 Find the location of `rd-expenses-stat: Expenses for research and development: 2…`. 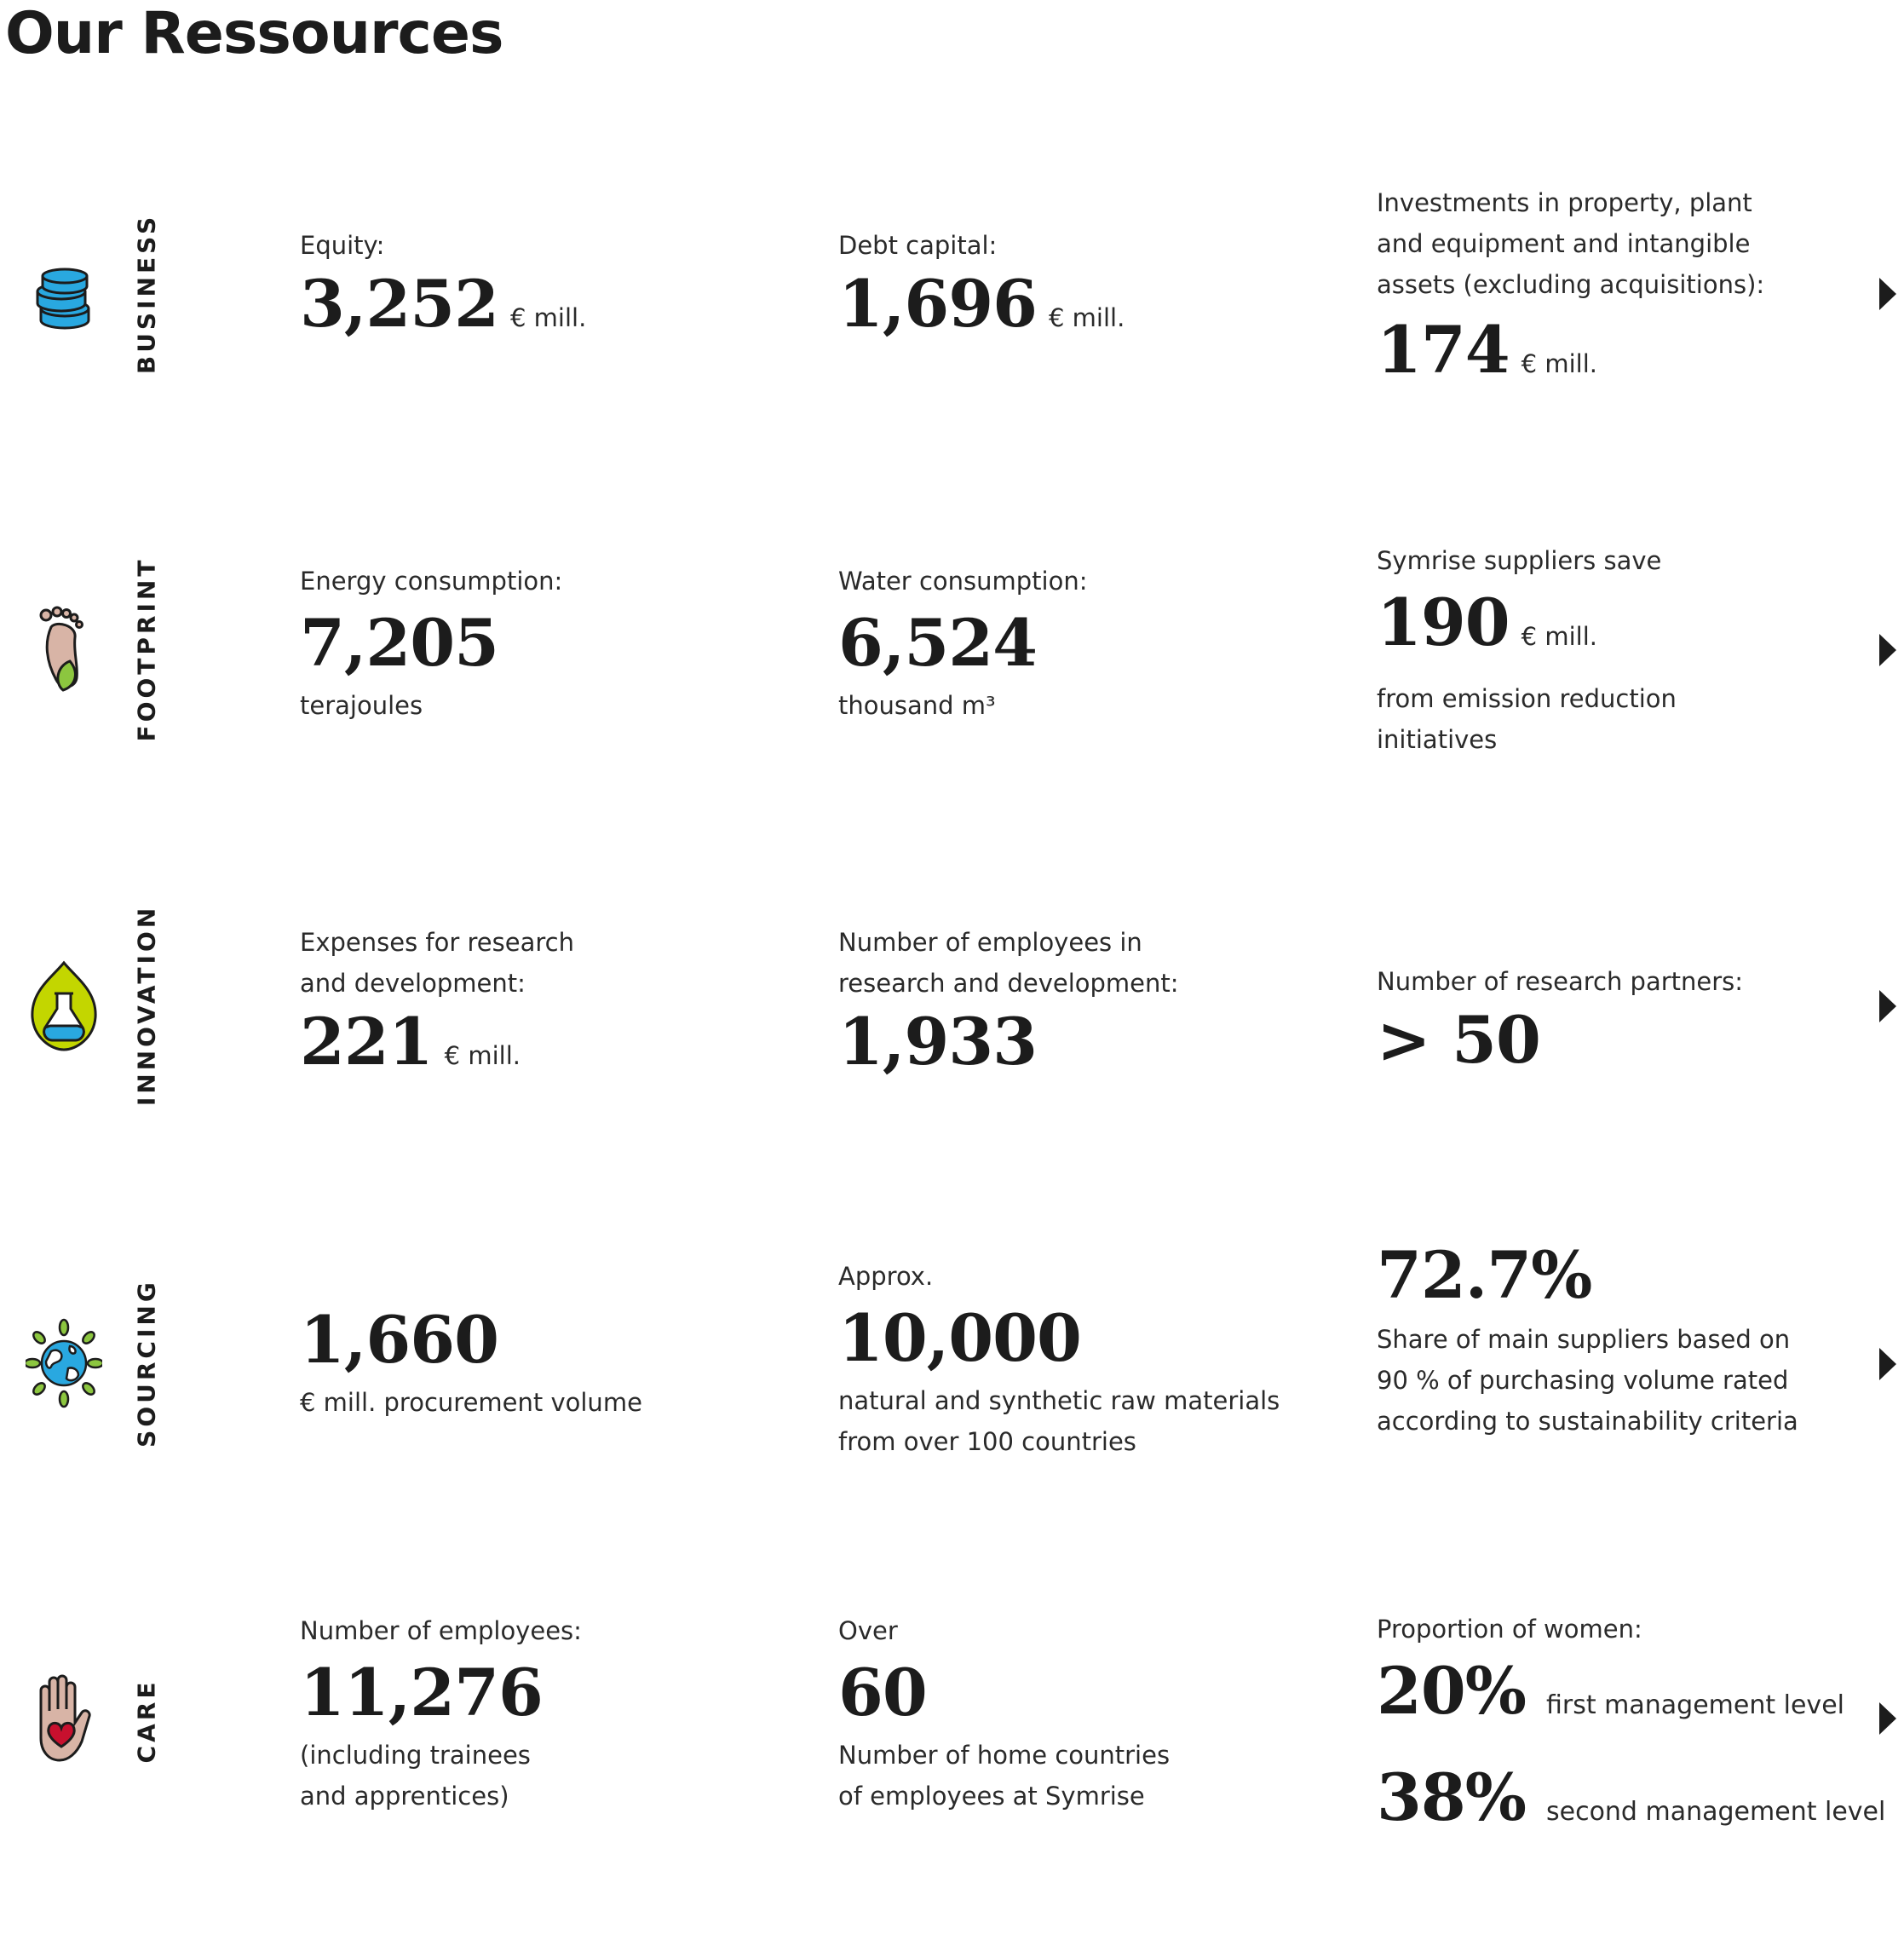

rd-expenses-stat: Expenses for research and development: 2… is located at coordinates (437, 1008).